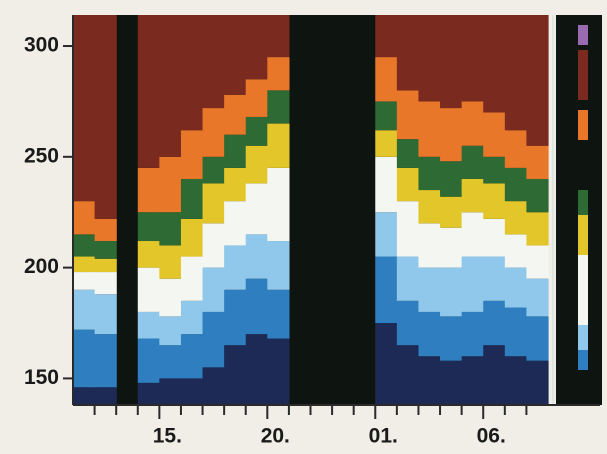 The width and height of the screenshot is (607, 454). What do you see at coordinates (167, 436) in the screenshot?
I see `x-tick-label: 15.` at bounding box center [167, 436].